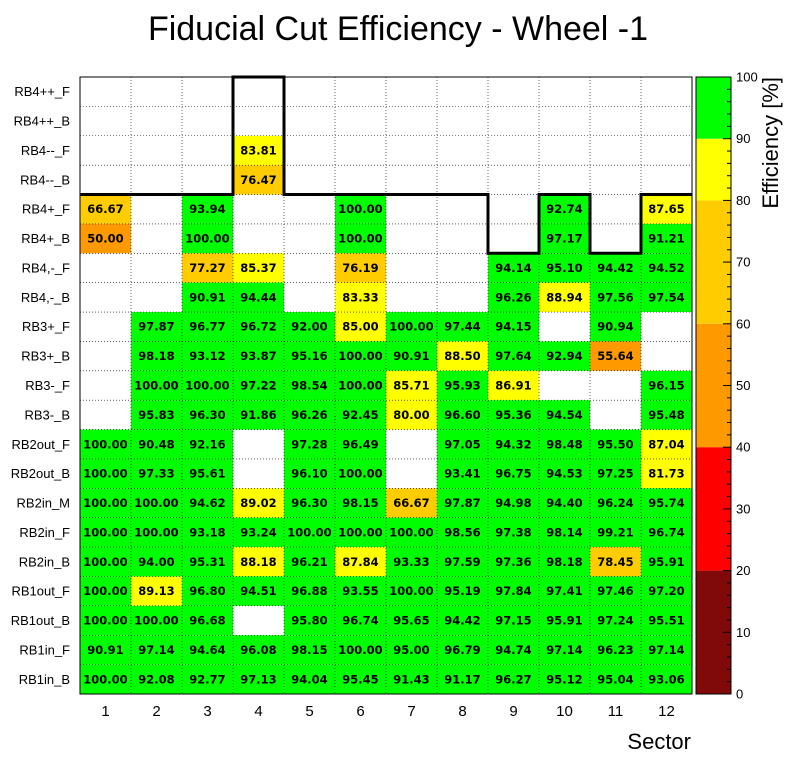  What do you see at coordinates (46, 326) in the screenshot?
I see `y-tick-label: RB3+_F` at bounding box center [46, 326].